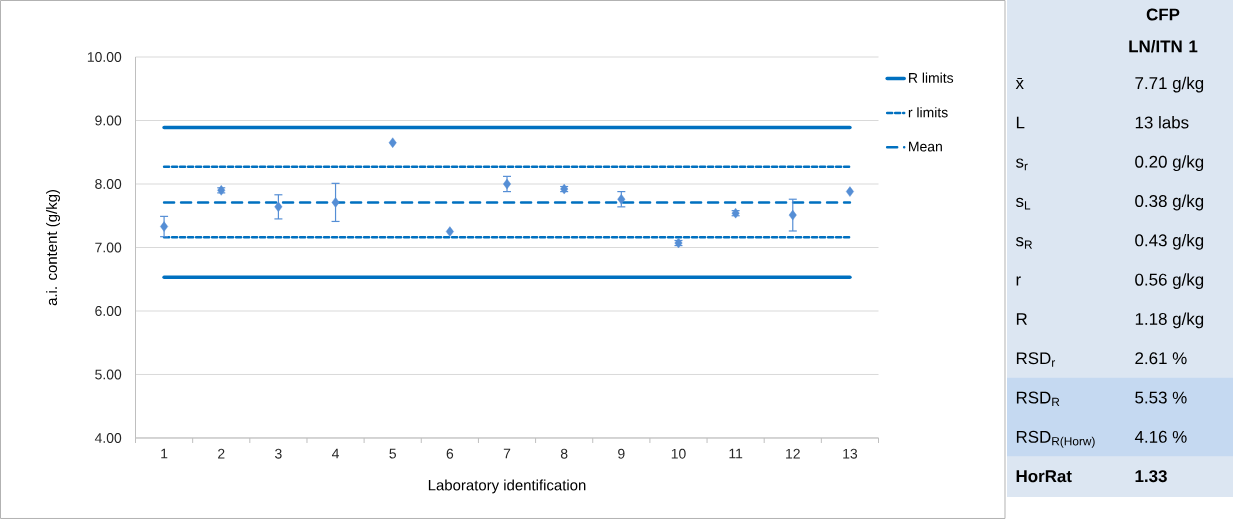 This screenshot has height=519, width=1239. I want to click on text: R, so click(1021, 319).